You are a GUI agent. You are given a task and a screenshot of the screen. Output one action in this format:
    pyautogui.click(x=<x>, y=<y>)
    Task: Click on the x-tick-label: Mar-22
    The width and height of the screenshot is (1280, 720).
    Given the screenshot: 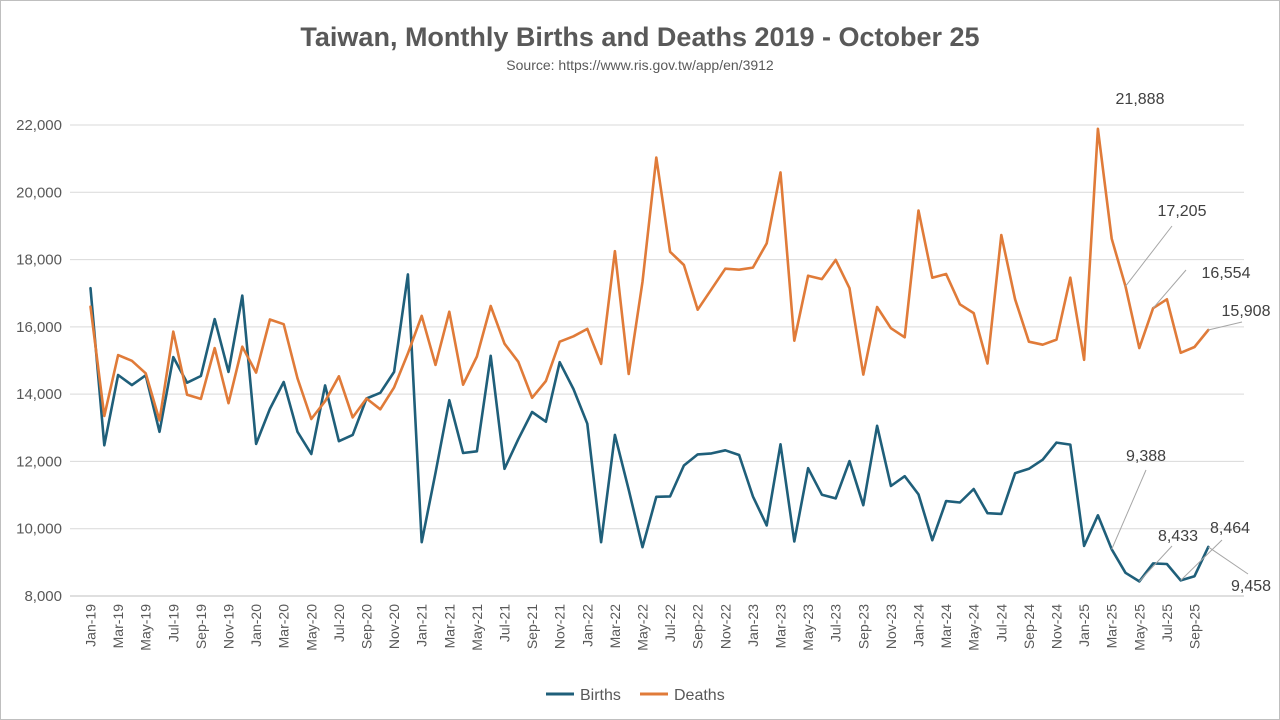 What is the action you would take?
    pyautogui.click(x=615, y=626)
    